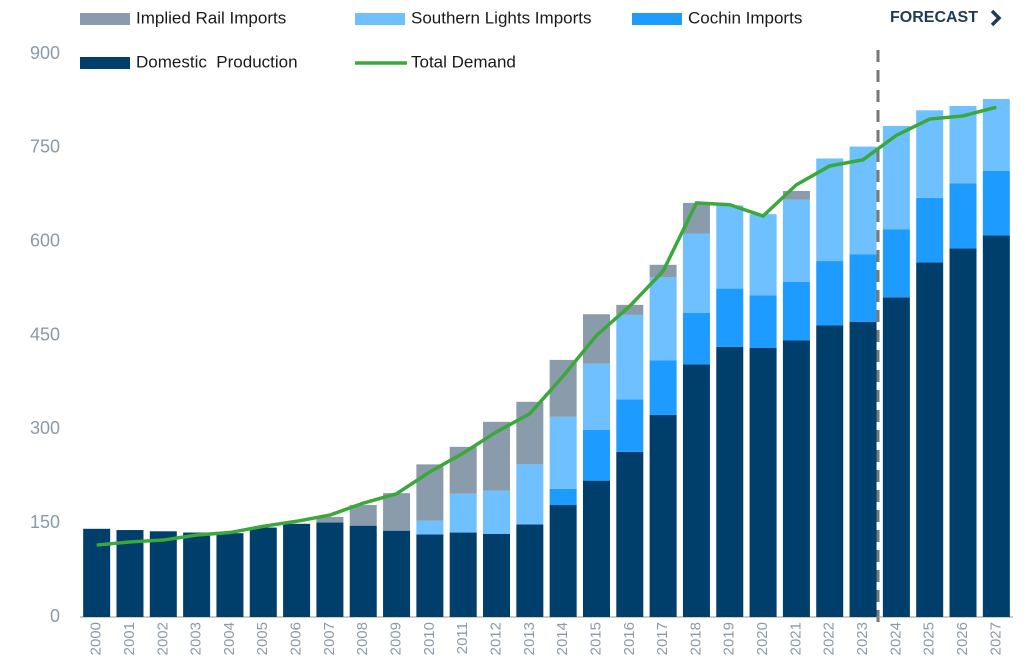 The image size is (1025, 672). Describe the element at coordinates (695, 638) in the screenshot. I see `x-tick-label: 2018` at that location.